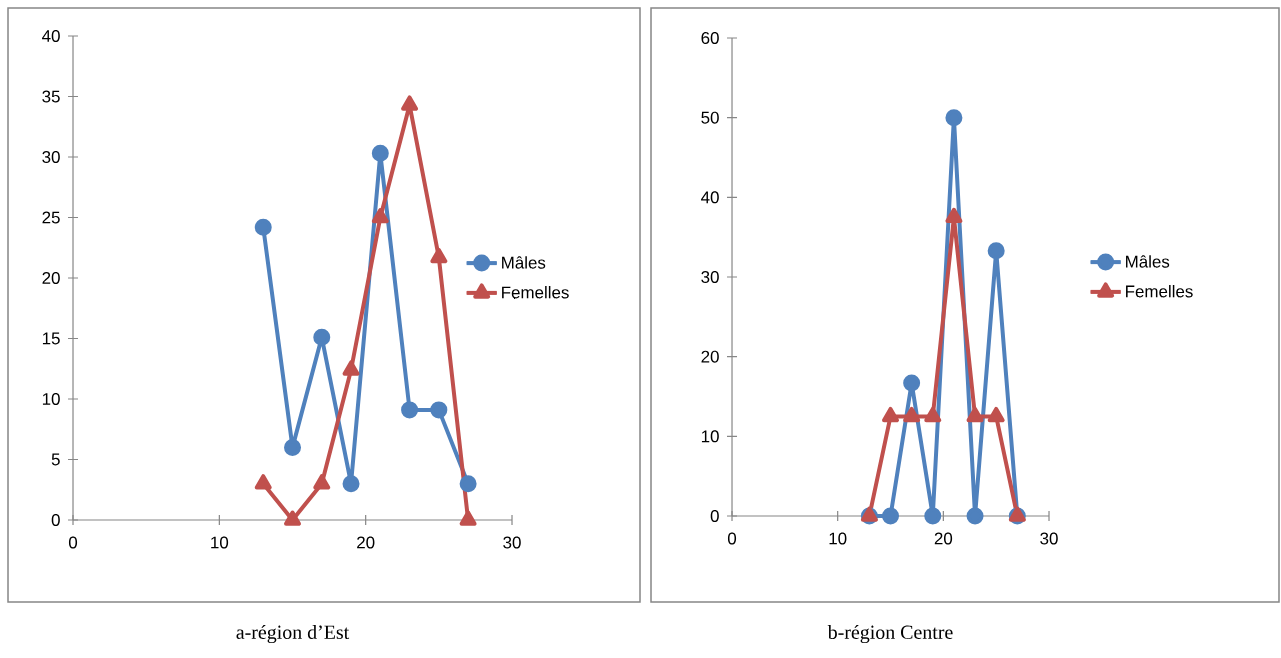 The image size is (1281, 658). Describe the element at coordinates (51, 96) in the screenshot. I see `y-tick-label: 35` at that location.